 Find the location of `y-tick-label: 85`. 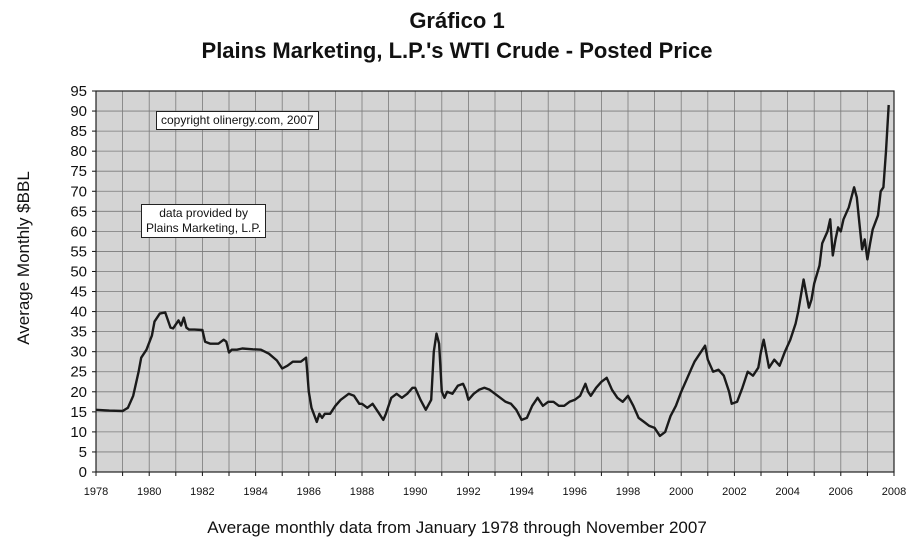

y-tick-label: 85 is located at coordinates (78, 131).